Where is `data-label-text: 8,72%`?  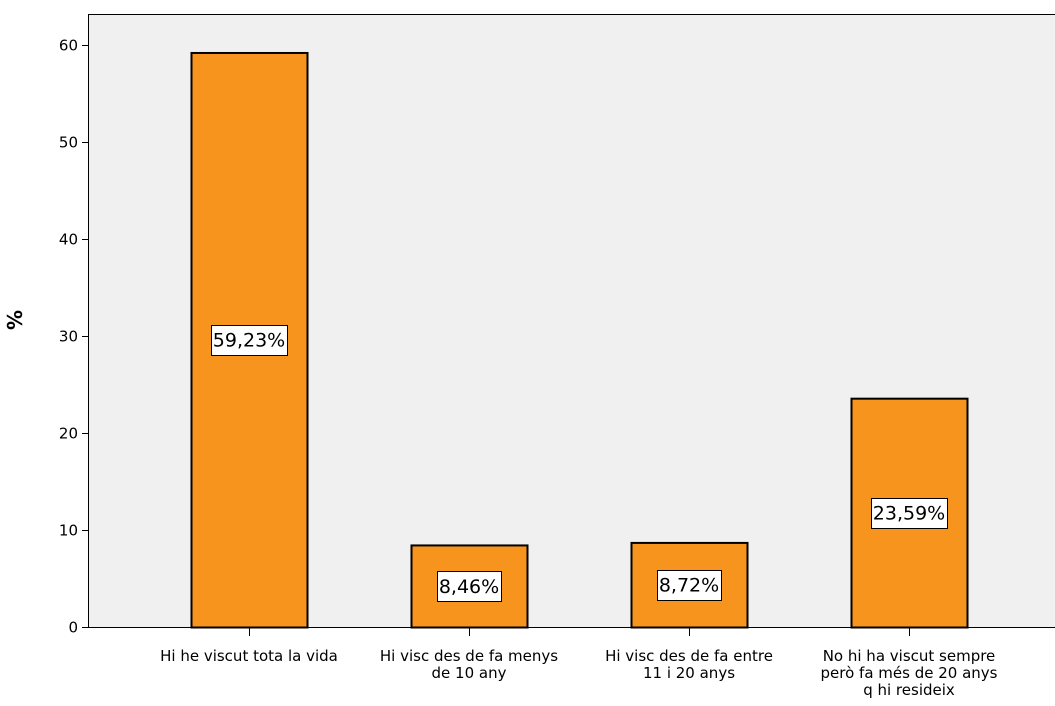
data-label-text: 8,72% is located at coordinates (689, 586).